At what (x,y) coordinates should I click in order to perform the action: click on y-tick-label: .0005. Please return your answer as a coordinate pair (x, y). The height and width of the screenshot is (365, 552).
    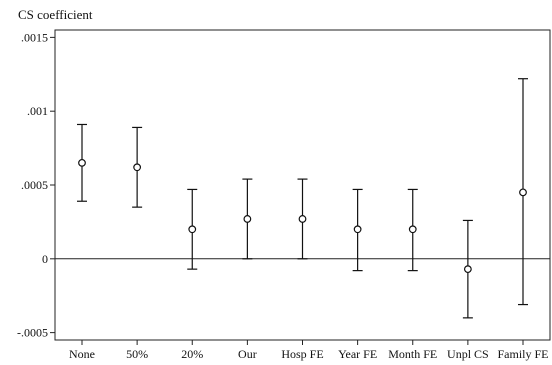
    Looking at the image, I should click on (34, 185).